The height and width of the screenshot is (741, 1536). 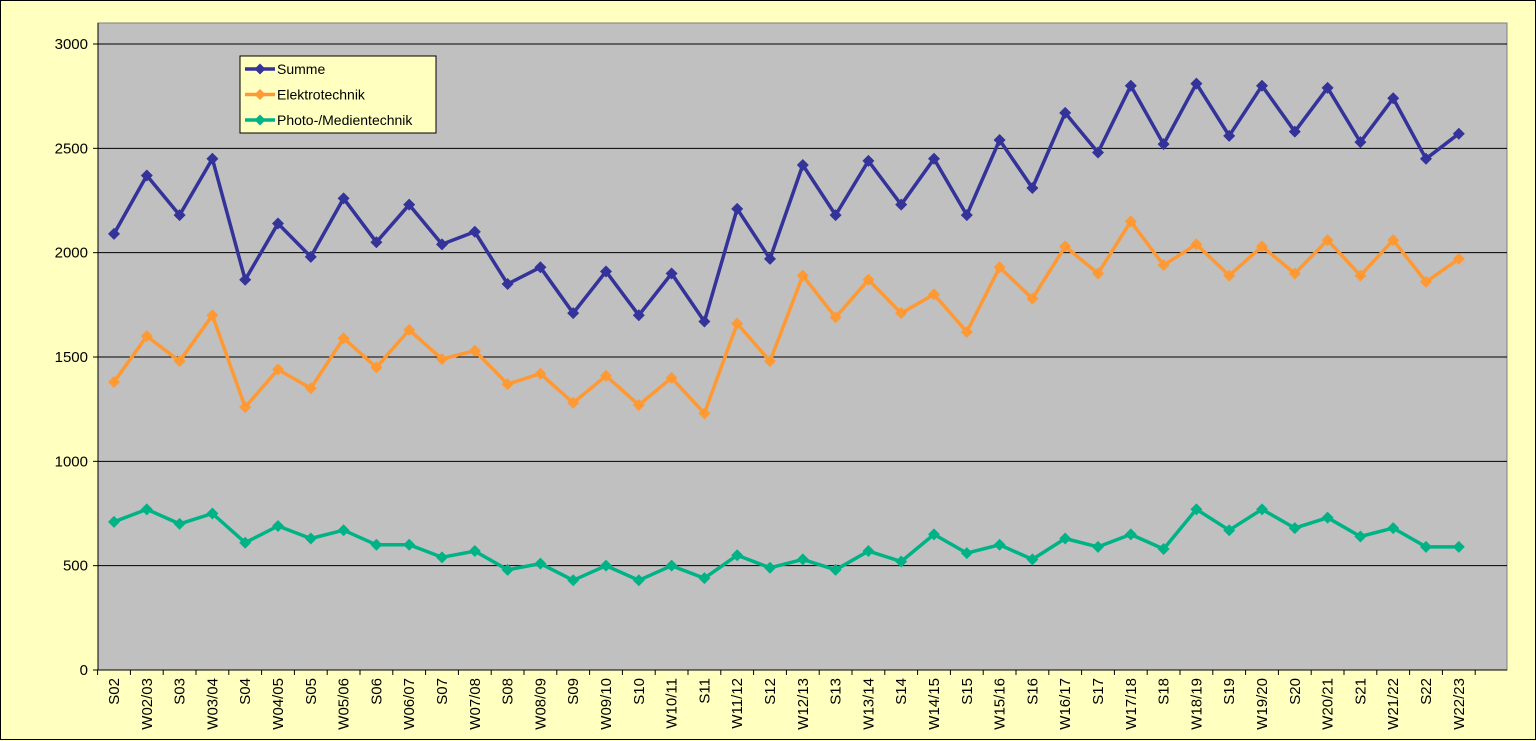 What do you see at coordinates (508, 691) in the screenshot?
I see `x-tick-label: S08` at bounding box center [508, 691].